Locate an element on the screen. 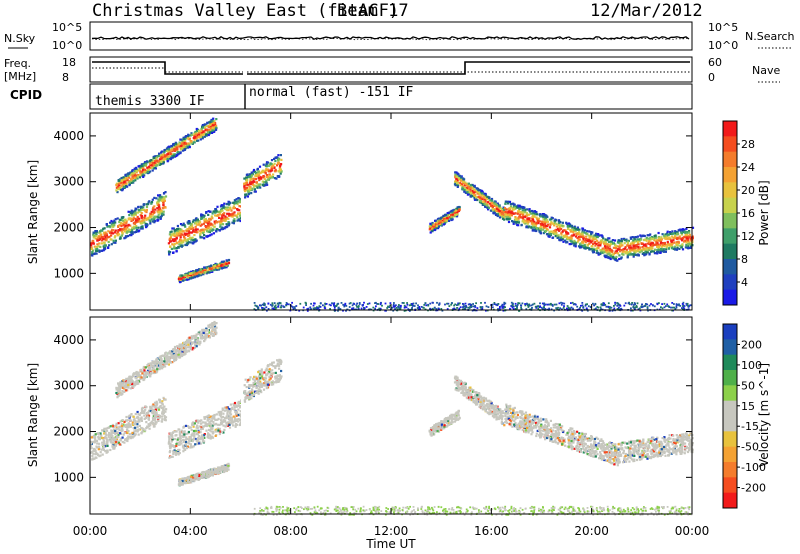  data-gap is located at coordinates (242, 211).